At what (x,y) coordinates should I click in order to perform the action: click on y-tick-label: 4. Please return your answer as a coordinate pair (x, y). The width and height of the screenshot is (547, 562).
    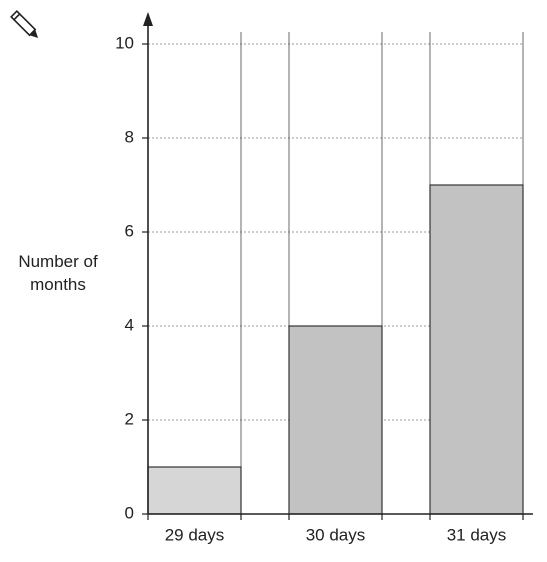
    Looking at the image, I should click on (129, 324).